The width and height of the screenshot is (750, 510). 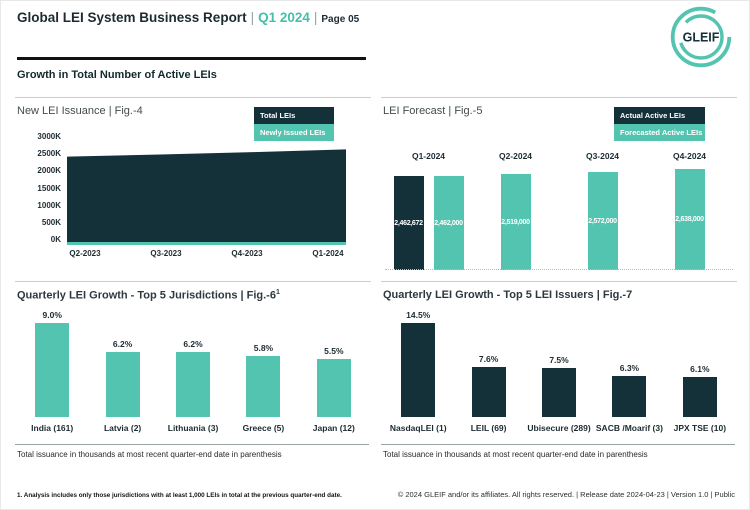 I want to click on bar-group: Q4-2024 2,638,000, so click(x=689, y=210).